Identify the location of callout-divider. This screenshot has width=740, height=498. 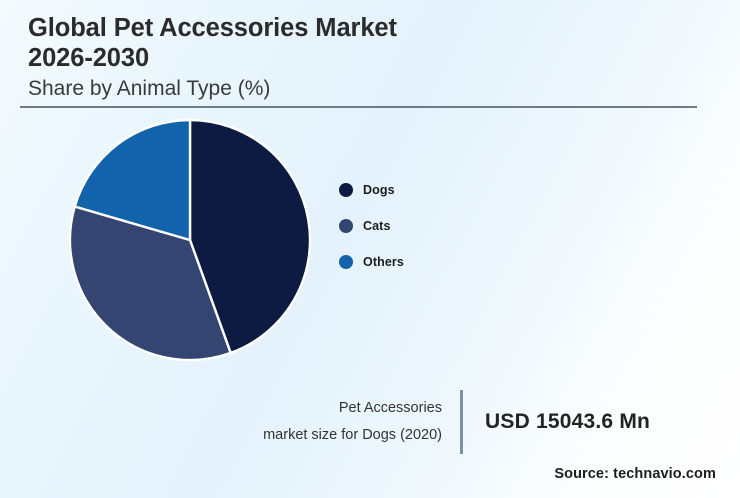
(461, 422).